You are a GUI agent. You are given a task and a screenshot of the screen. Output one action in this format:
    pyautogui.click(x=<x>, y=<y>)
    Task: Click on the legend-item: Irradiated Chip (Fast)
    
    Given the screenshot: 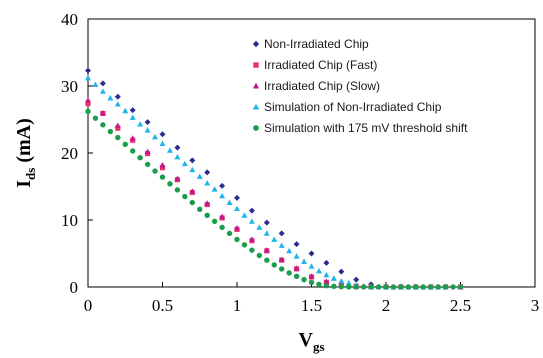 What is the action you would take?
    pyautogui.click(x=315, y=65)
    